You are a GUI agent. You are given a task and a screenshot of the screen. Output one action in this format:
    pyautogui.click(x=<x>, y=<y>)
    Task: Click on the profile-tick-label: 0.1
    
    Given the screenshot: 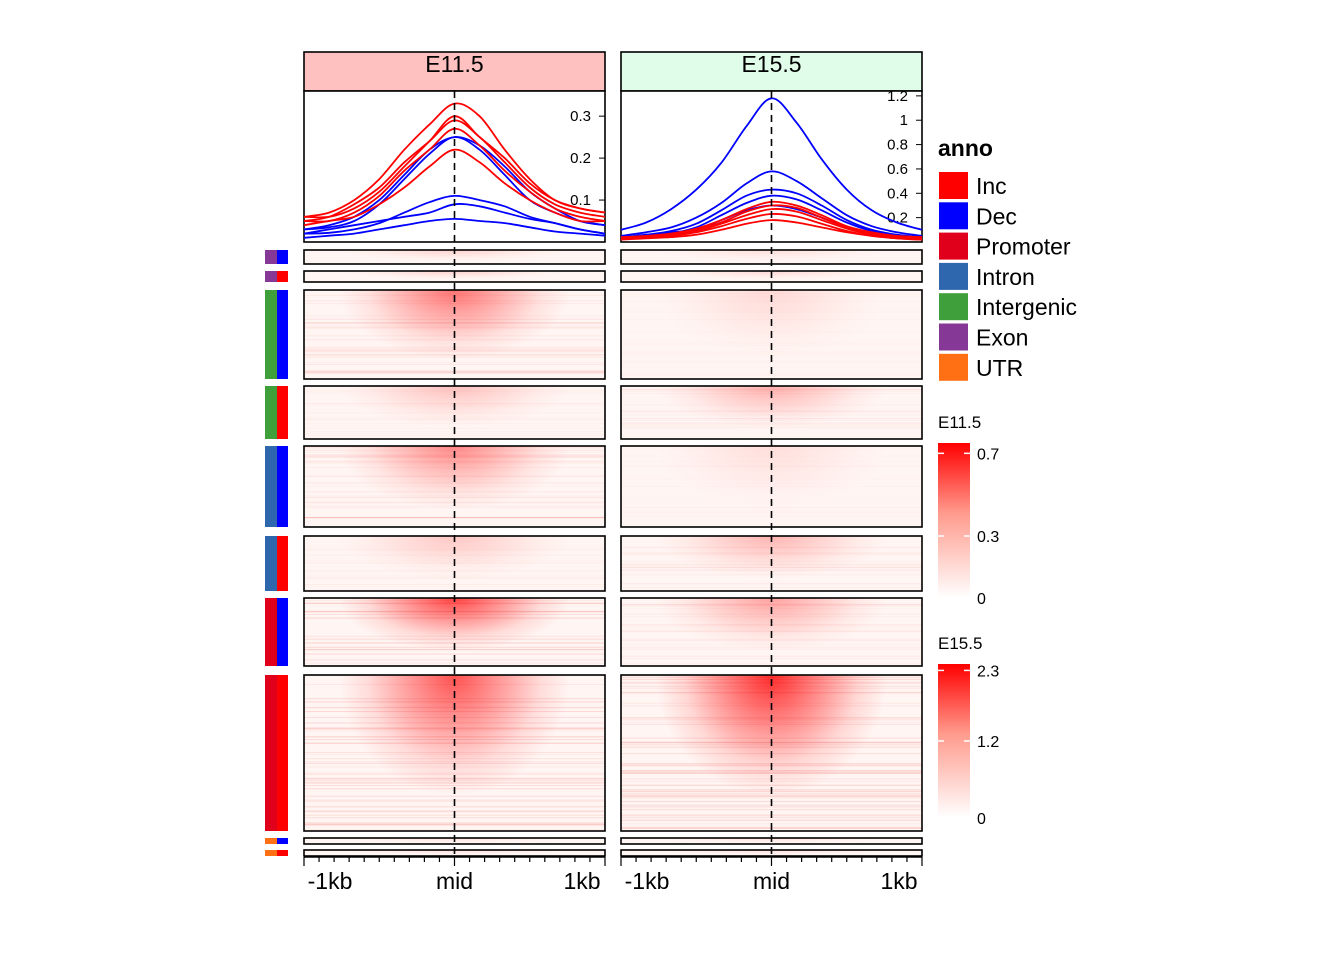 What is the action you would take?
    pyautogui.click(x=580, y=200)
    